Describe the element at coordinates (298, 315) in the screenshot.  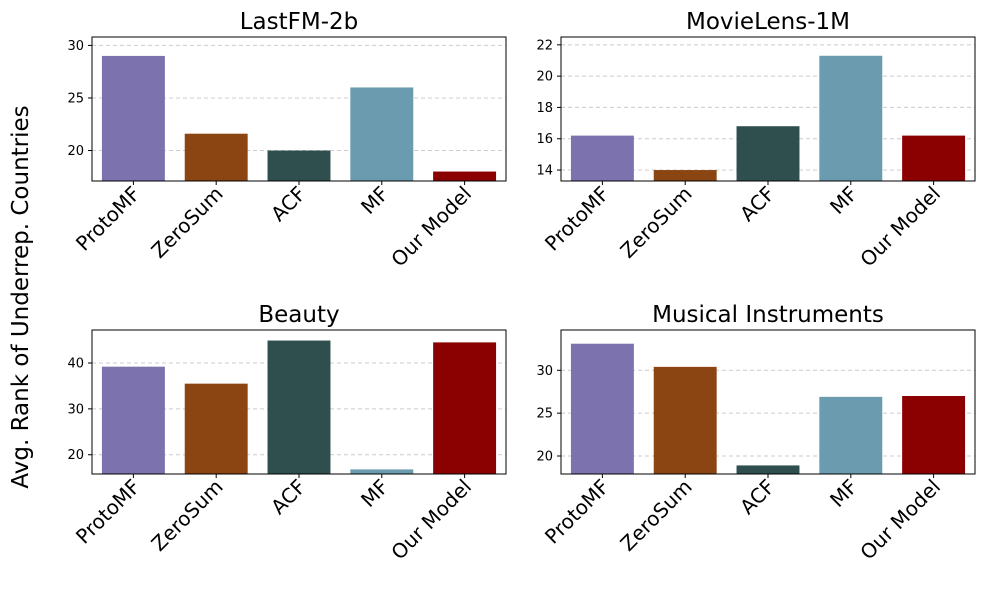
I see `chart-title: Beauty` at that location.